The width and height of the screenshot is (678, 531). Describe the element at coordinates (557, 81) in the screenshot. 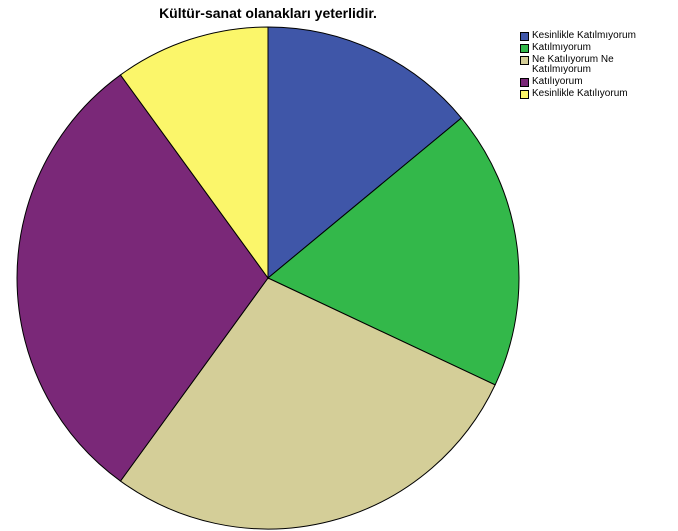

I see `legend-label: Katılıyorum` at that location.